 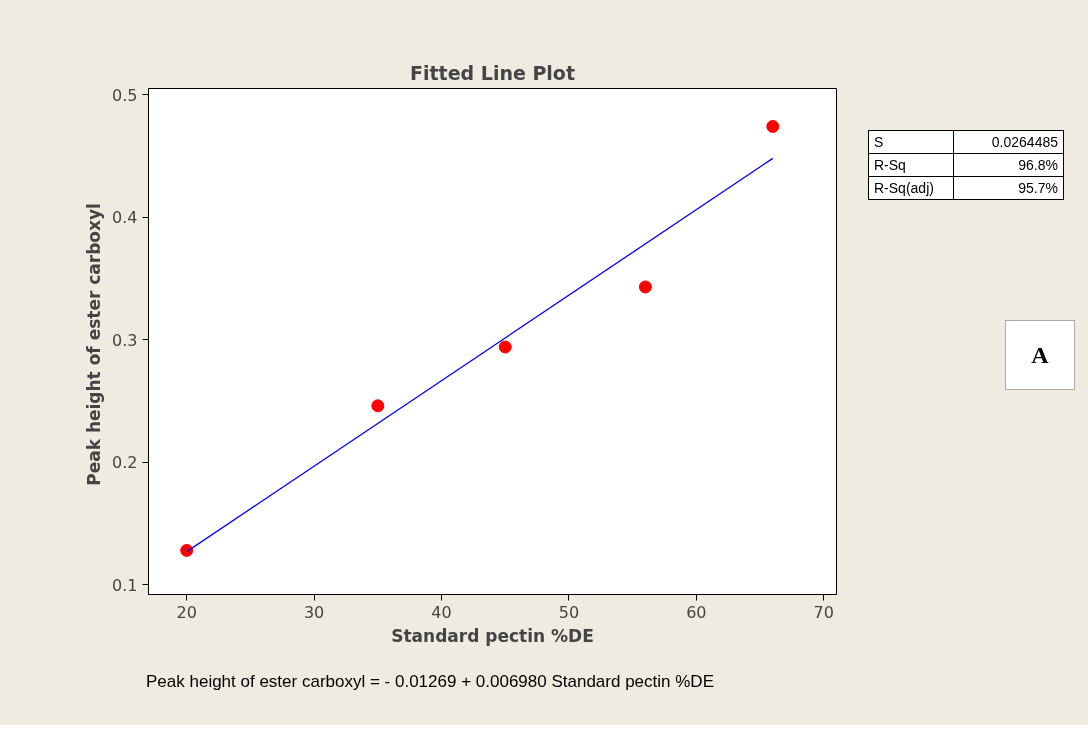 I want to click on text: S, so click(x=911, y=142).